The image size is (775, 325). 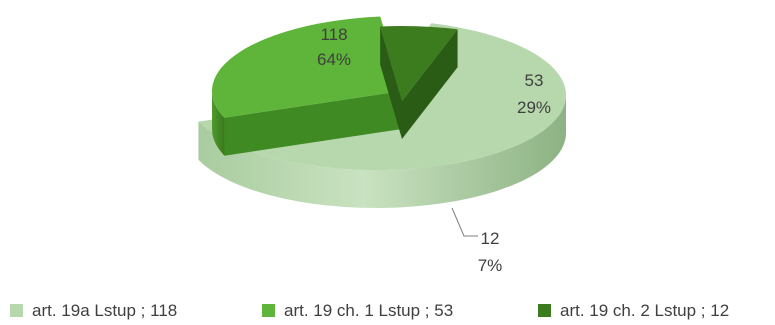 What do you see at coordinates (368, 310) in the screenshot?
I see `legend-label: art. 19 ch. 1 Lstup ; 53` at bounding box center [368, 310].